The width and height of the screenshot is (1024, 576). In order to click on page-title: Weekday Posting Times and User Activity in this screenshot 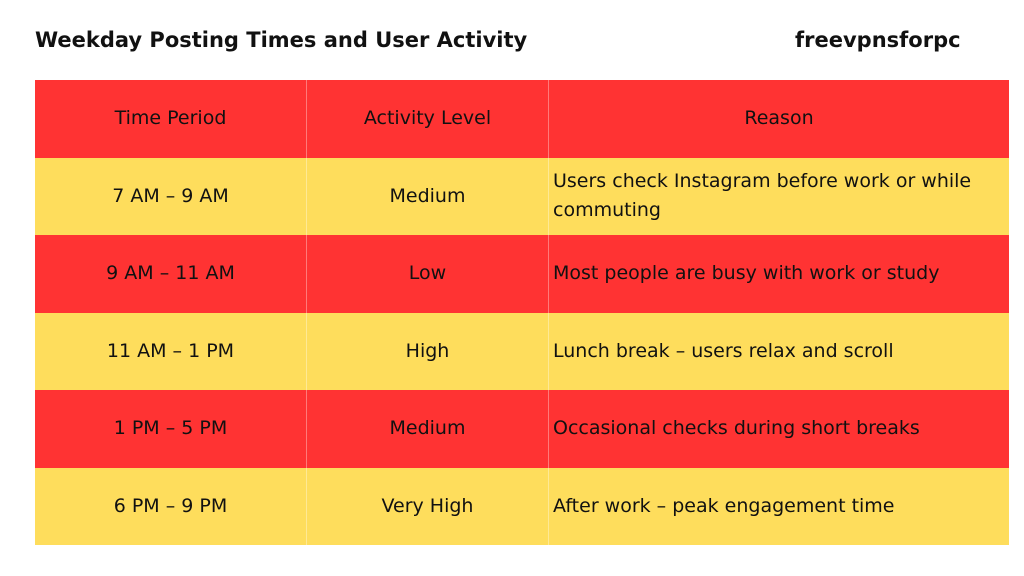, I will do `click(281, 40)`.